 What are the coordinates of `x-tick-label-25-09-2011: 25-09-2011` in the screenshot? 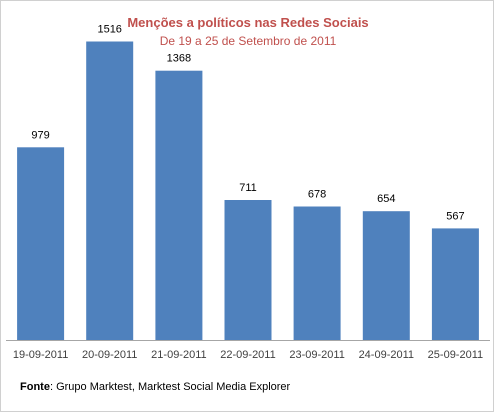 It's located at (455, 355).